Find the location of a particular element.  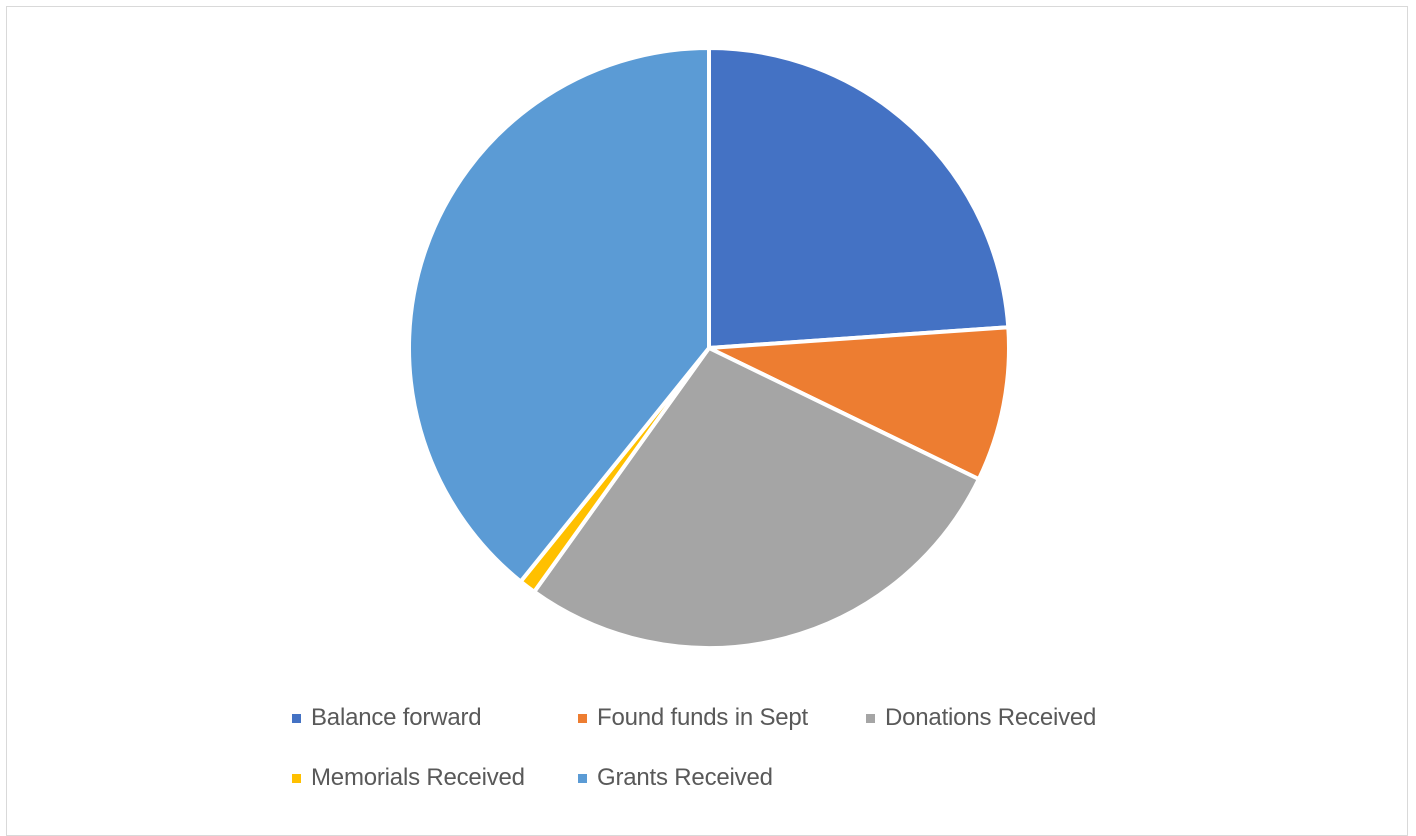

legend-item-donations-received: Donations Received is located at coordinates (981, 718).